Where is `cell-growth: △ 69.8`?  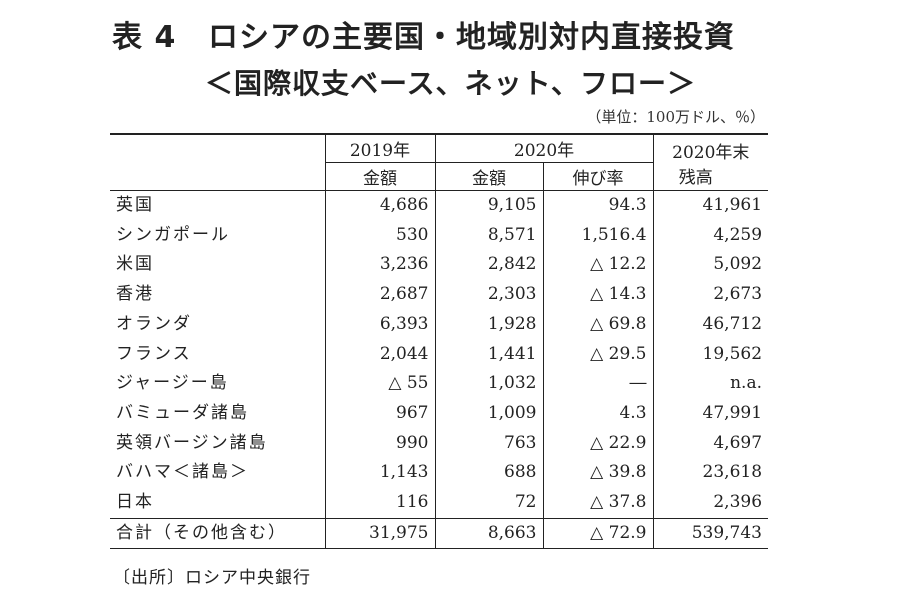 cell-growth: △ 69.8 is located at coordinates (598, 324).